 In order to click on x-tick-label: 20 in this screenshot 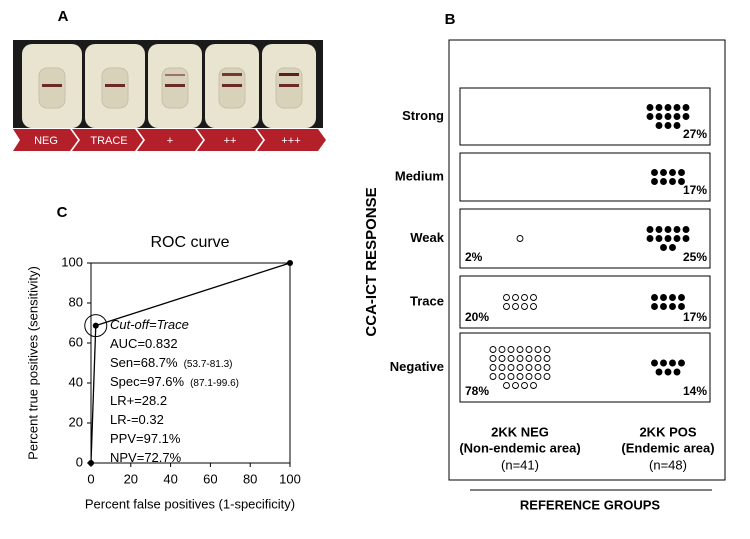, I will do `click(131, 478)`.